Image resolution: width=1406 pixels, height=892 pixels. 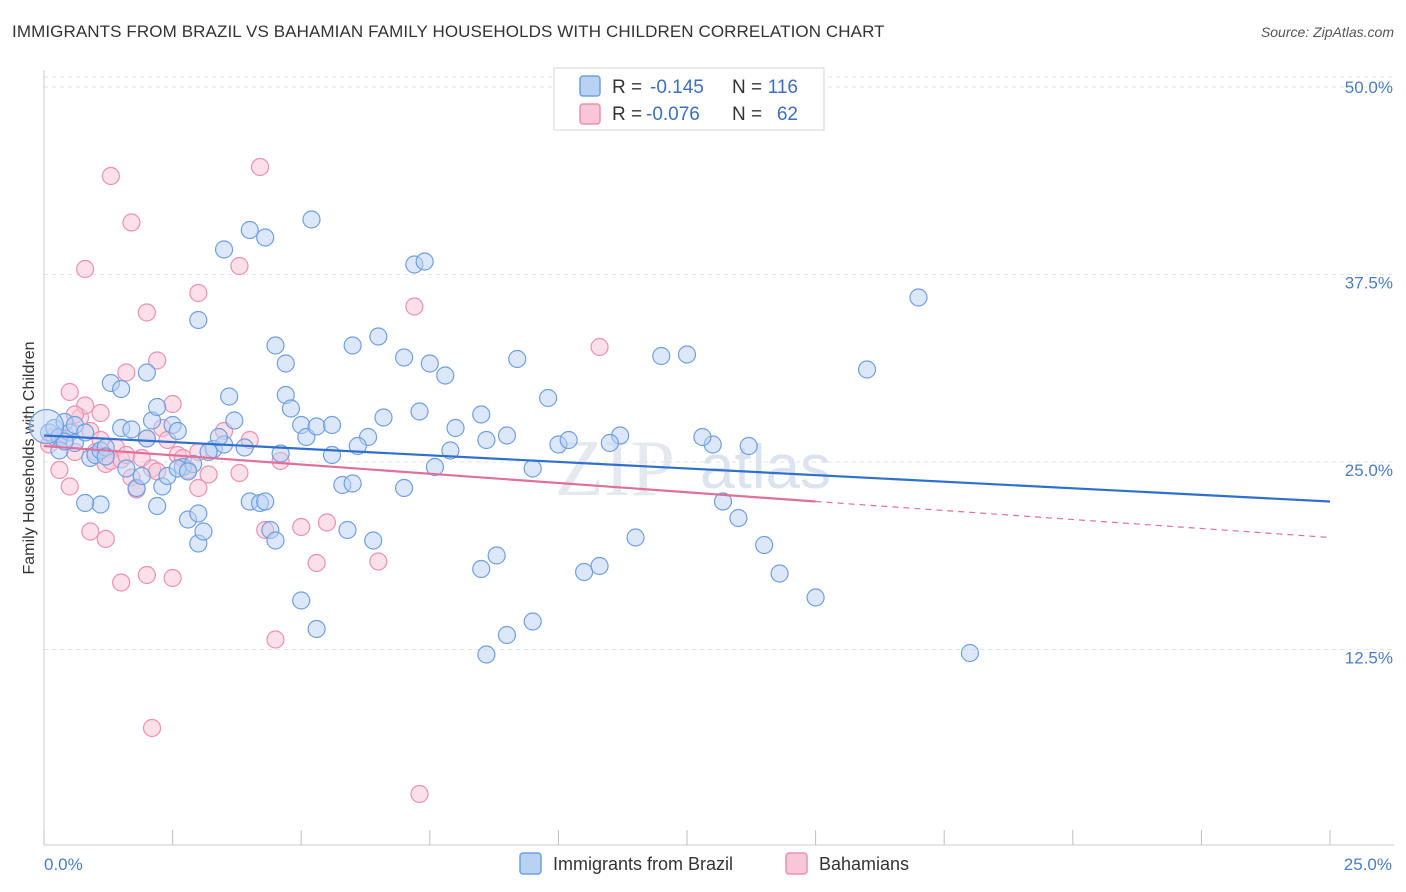 I want to click on brazil-trend-line, so click(x=687, y=468).